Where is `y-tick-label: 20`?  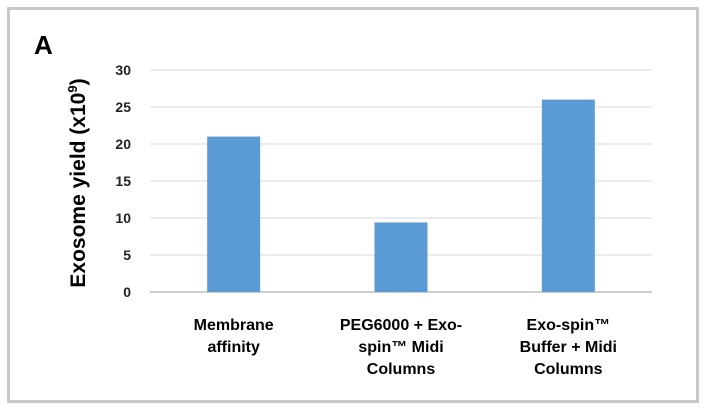 y-tick-label: 20 is located at coordinates (123, 144).